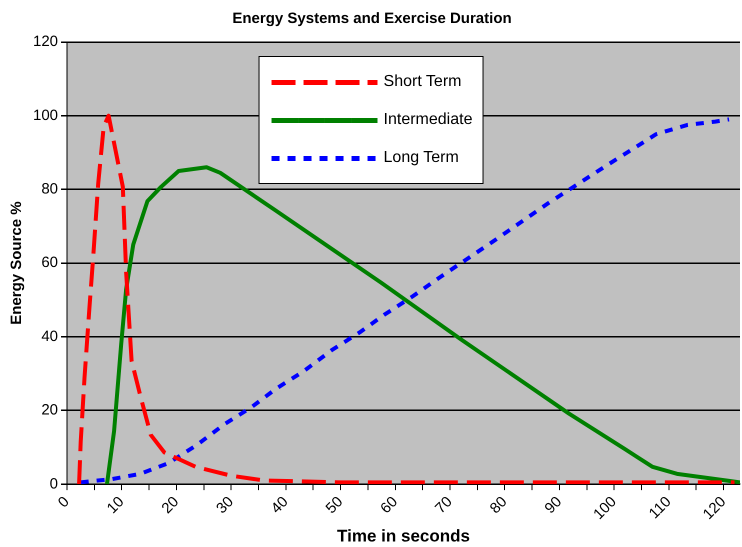 The image size is (742, 547). I want to click on x-tick-label: 110, so click(660, 507).